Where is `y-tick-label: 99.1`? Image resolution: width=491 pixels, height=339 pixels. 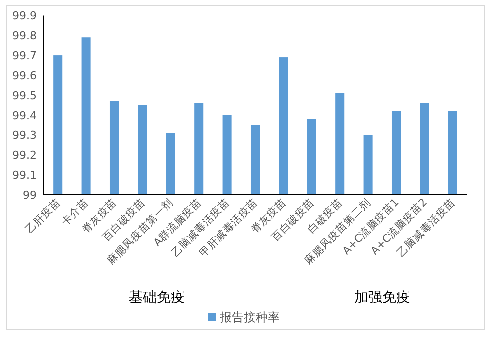 y-tick-label: 99.1 is located at coordinates (24, 175).